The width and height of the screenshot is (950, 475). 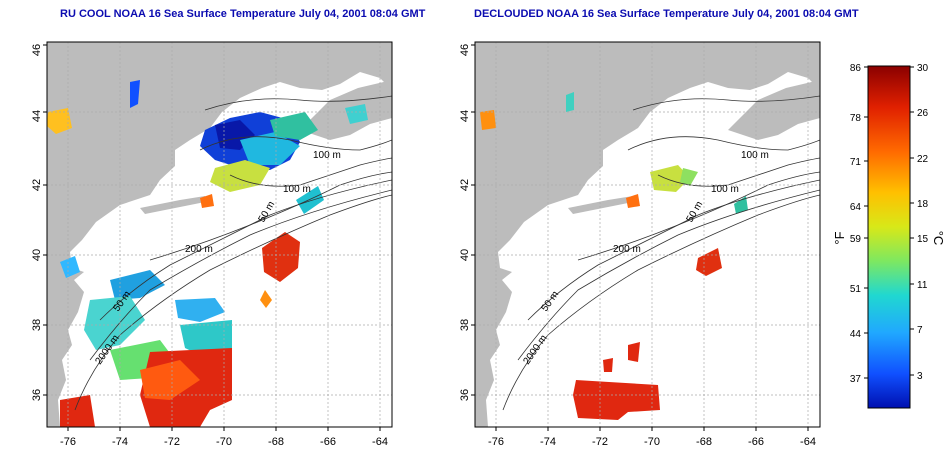 What do you see at coordinates (922, 285) in the screenshot?
I see `colorbar-c-tick-11: 11` at bounding box center [922, 285].